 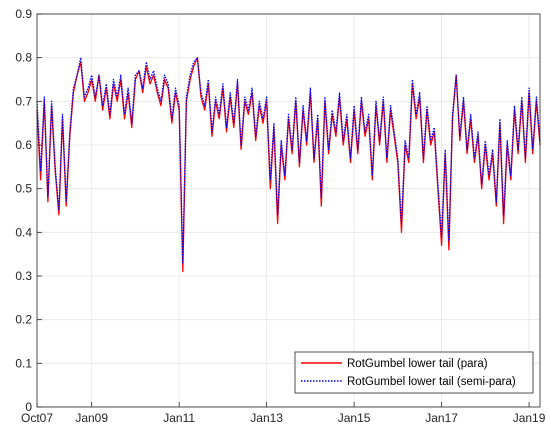 What do you see at coordinates (23, 276) in the screenshot?
I see `y-tick-label: 0.3` at bounding box center [23, 276].